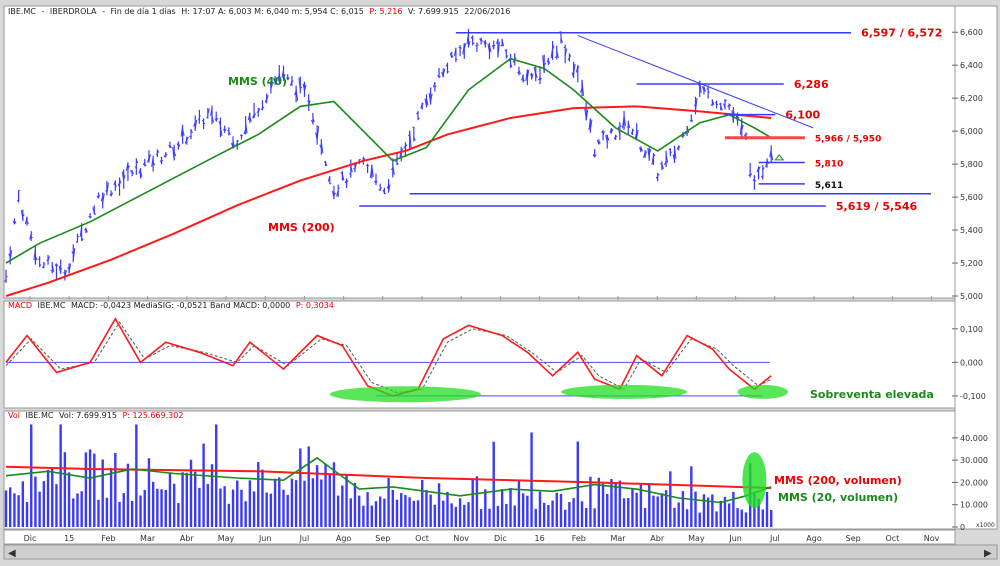 Image resolution: width=1000 pixels, height=566 pixels. I want to click on price-level-label: 6,286, so click(811, 84).